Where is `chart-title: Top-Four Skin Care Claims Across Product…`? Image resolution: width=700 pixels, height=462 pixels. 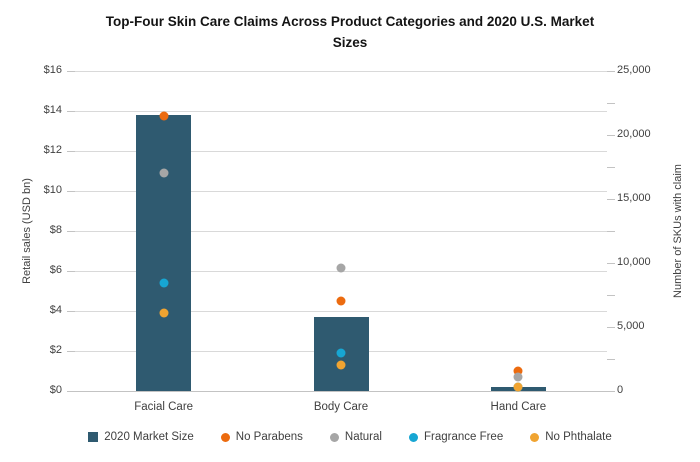
chart-title: Top-Four Skin Care Claims Across Product… is located at coordinates (350, 32).